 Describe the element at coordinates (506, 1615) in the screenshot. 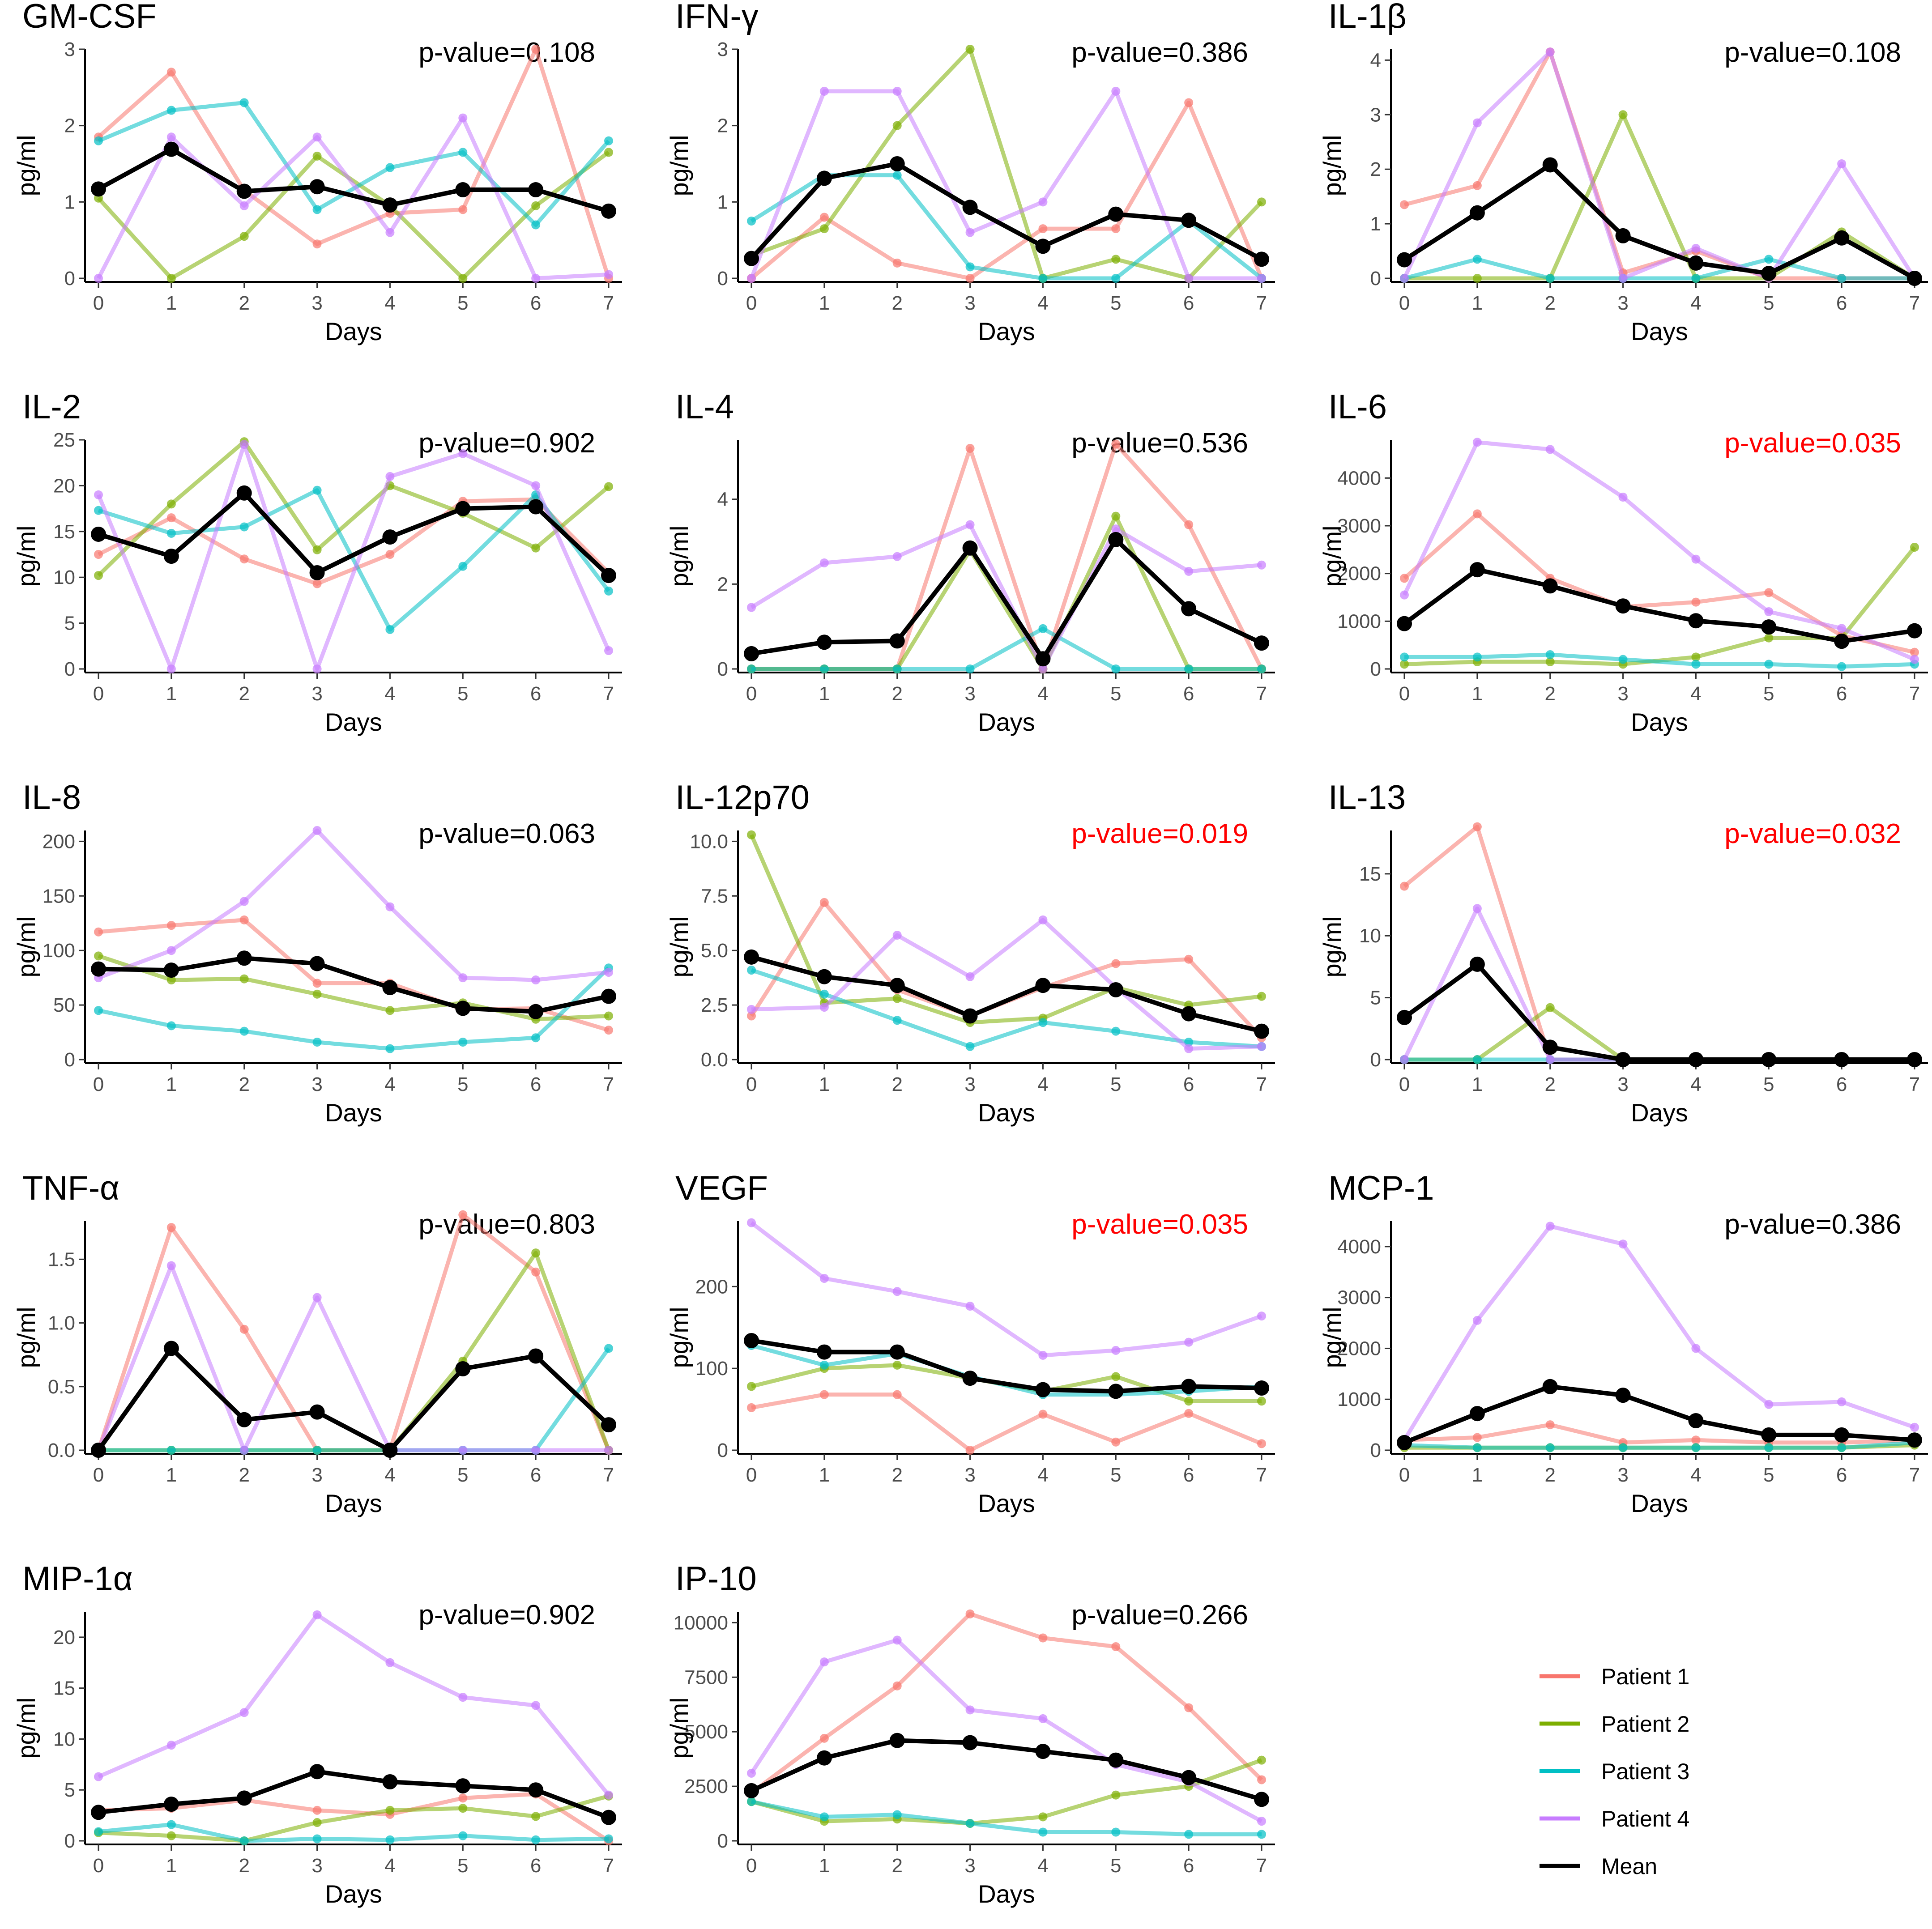

I see `p-value-label: p-value=0.902` at that location.